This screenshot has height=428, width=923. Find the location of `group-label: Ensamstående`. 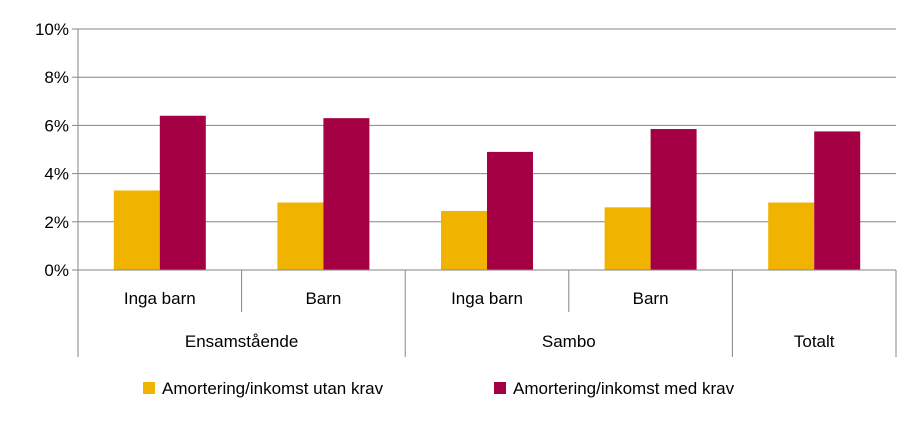

group-label: Ensamstående is located at coordinates (241, 341).